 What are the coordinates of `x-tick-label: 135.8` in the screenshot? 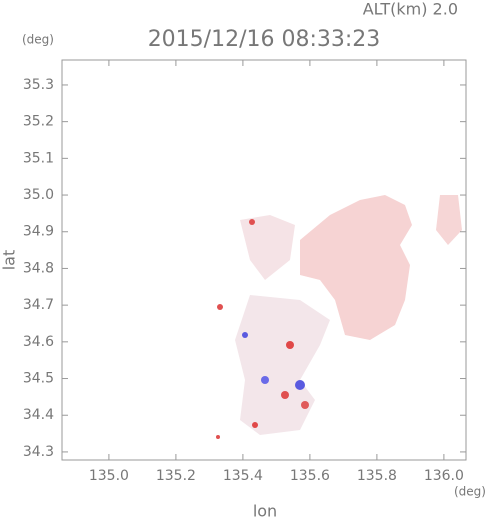 It's located at (377, 476).